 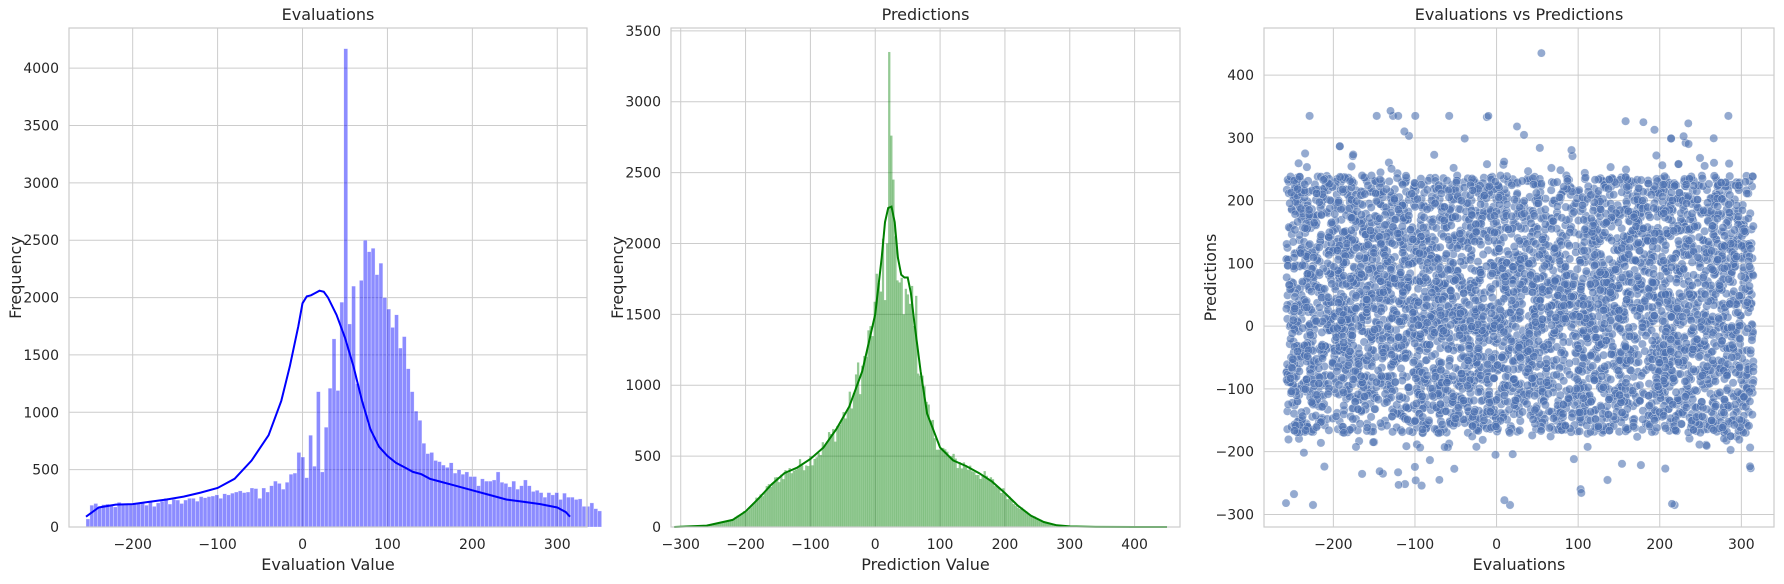 What do you see at coordinates (472, 545) in the screenshot?
I see `evaluations-xtick-label: 200` at bounding box center [472, 545].